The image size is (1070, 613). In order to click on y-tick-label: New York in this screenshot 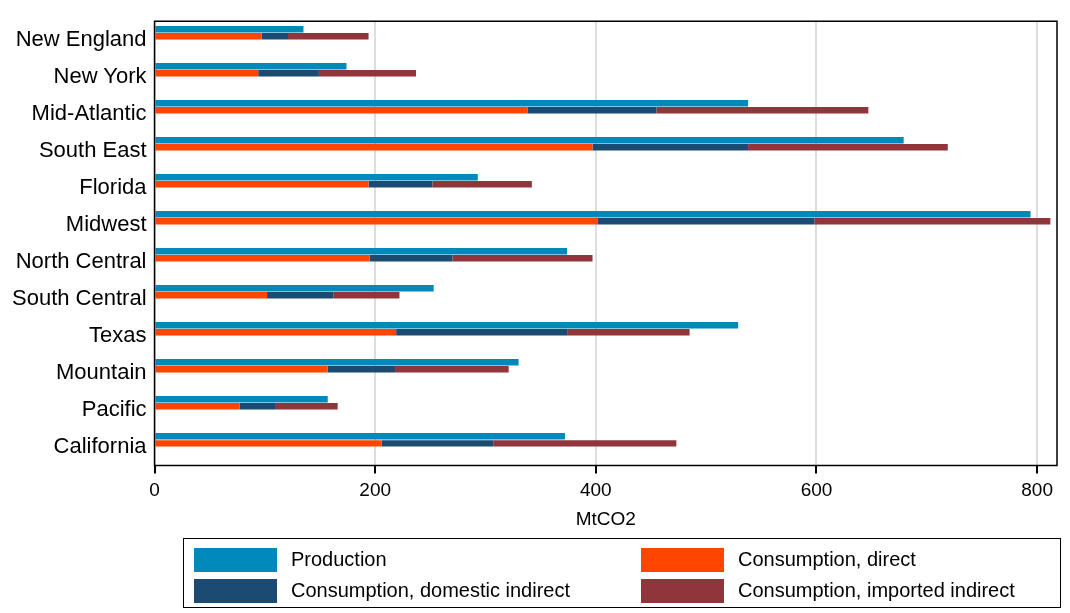, I will do `click(100, 75)`.